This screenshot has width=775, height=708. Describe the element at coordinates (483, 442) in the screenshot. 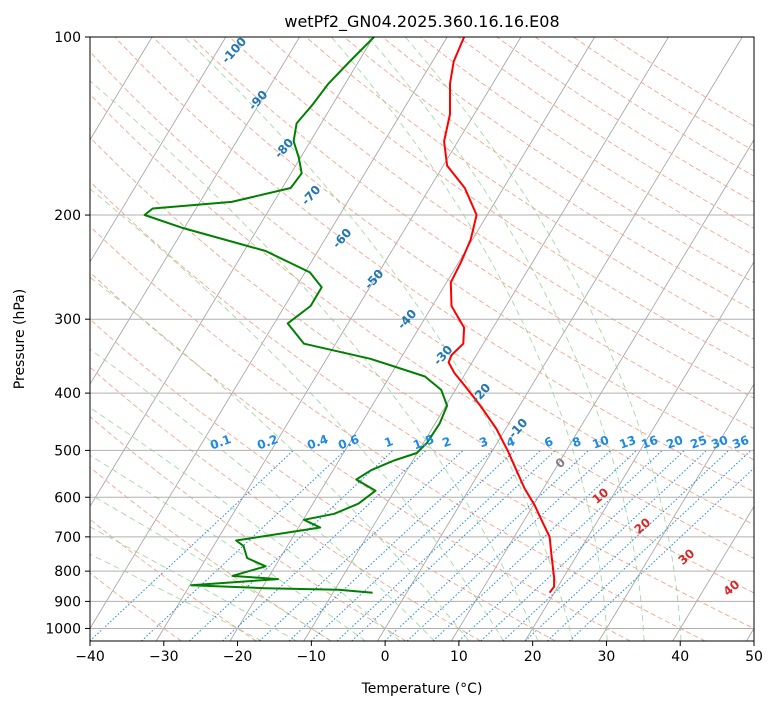

I see `mixing-ratio-label: 3` at that location.